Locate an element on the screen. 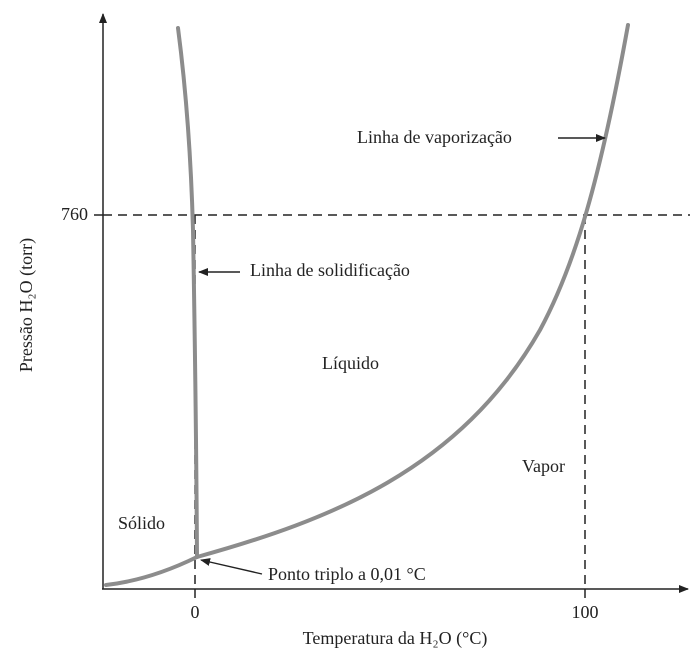 The width and height of the screenshot is (690, 665). y-tick-label: 760 is located at coordinates (74, 214).